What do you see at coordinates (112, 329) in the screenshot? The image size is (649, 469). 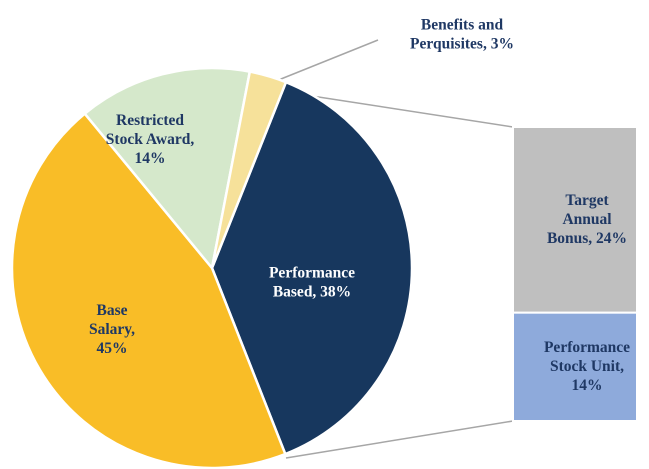 I see `slice-label: Base Salary, 45%` at bounding box center [112, 329].